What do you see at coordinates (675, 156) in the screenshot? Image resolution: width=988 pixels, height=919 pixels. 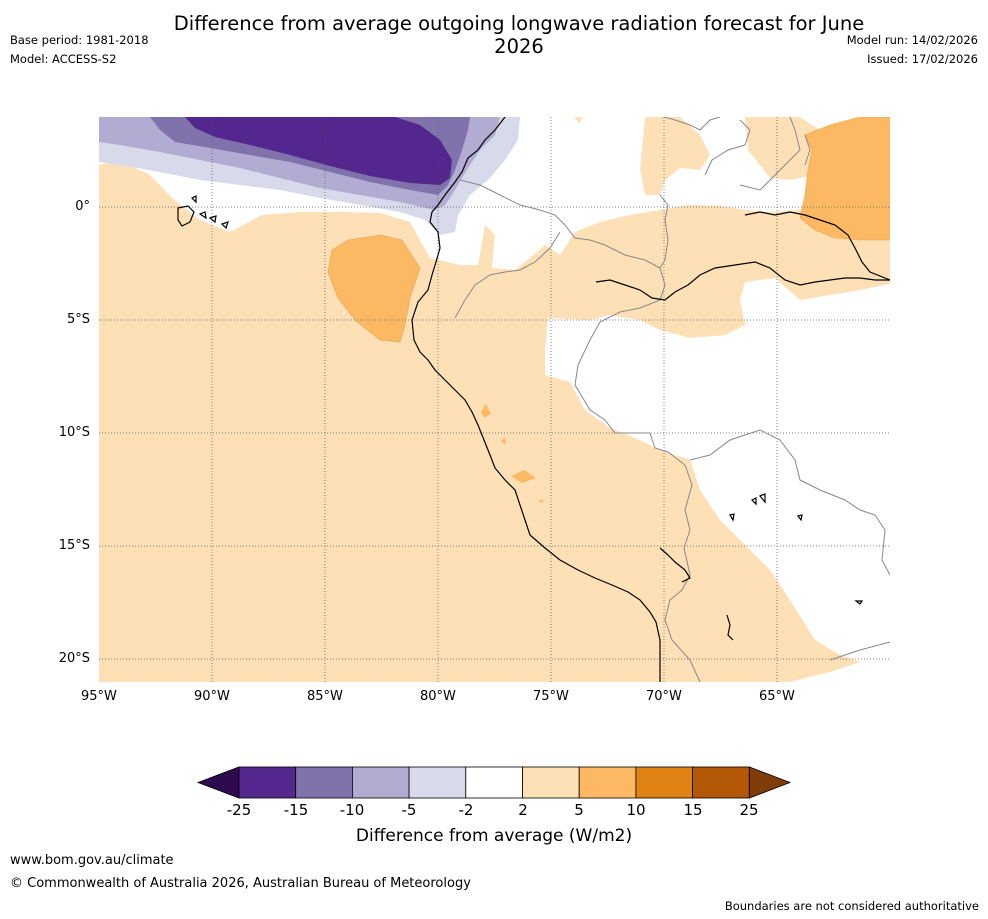 I see `anomaly-2-to-5-north-patch` at bounding box center [675, 156].